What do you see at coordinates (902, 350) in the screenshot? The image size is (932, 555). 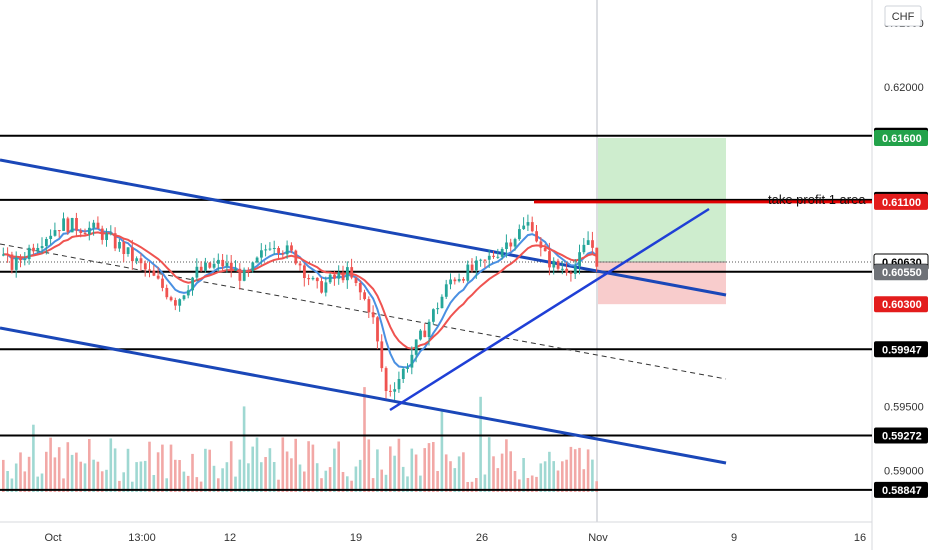 I see `price-label: 0.59947` at bounding box center [902, 350].